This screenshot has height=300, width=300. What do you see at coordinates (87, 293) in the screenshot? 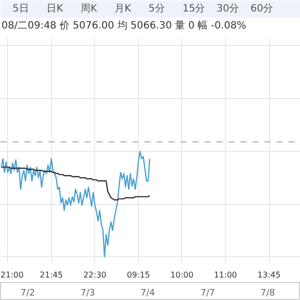
I see `text: 7/3` at bounding box center [87, 293].